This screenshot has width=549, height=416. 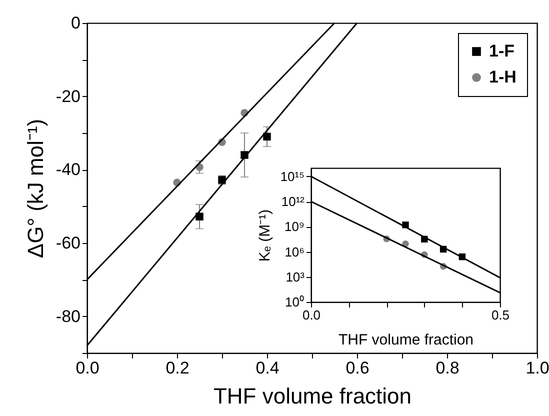 What do you see at coordinates (294, 226) in the screenshot?
I see `y-tick-label: 10⁹` at bounding box center [294, 226].